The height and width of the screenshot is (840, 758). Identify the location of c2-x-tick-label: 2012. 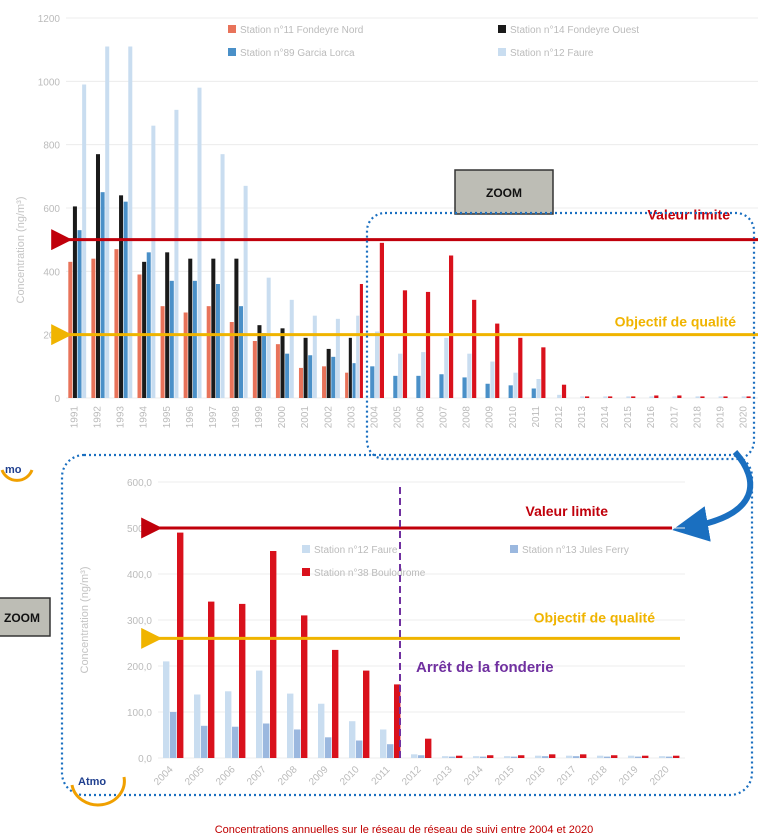
(412, 776).